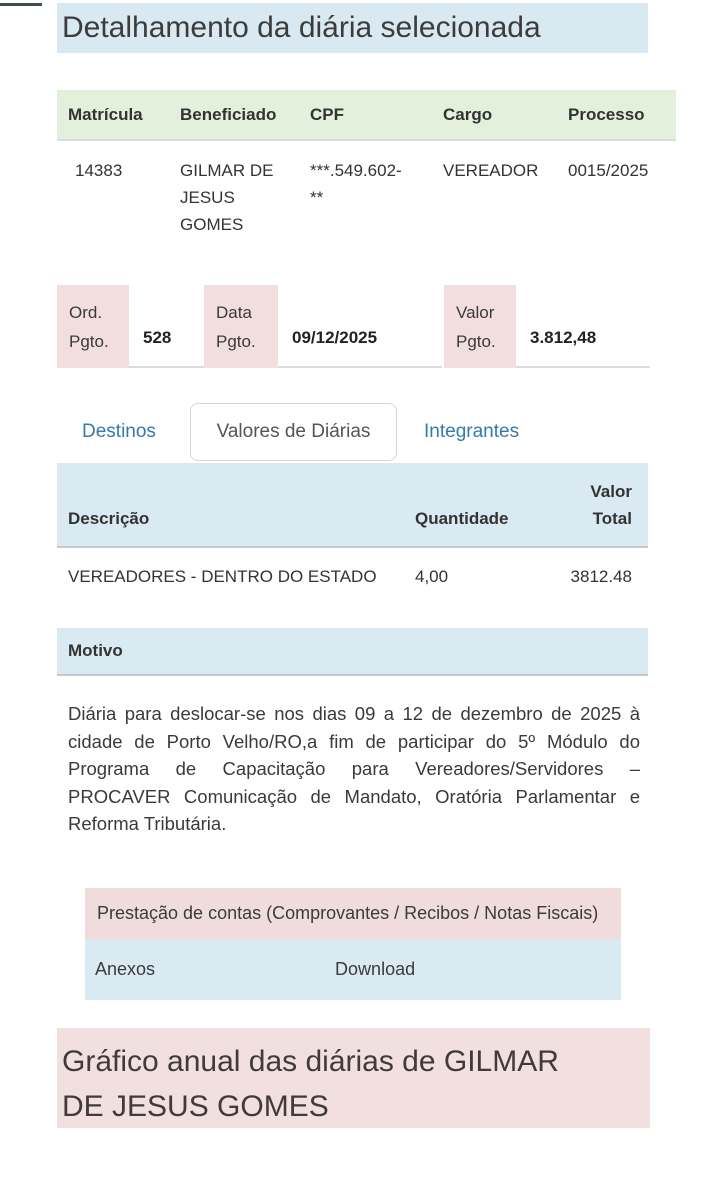 The width and height of the screenshot is (705, 1203). What do you see at coordinates (462, 518) in the screenshot?
I see `column-header-quantidade: Quantidade` at bounding box center [462, 518].